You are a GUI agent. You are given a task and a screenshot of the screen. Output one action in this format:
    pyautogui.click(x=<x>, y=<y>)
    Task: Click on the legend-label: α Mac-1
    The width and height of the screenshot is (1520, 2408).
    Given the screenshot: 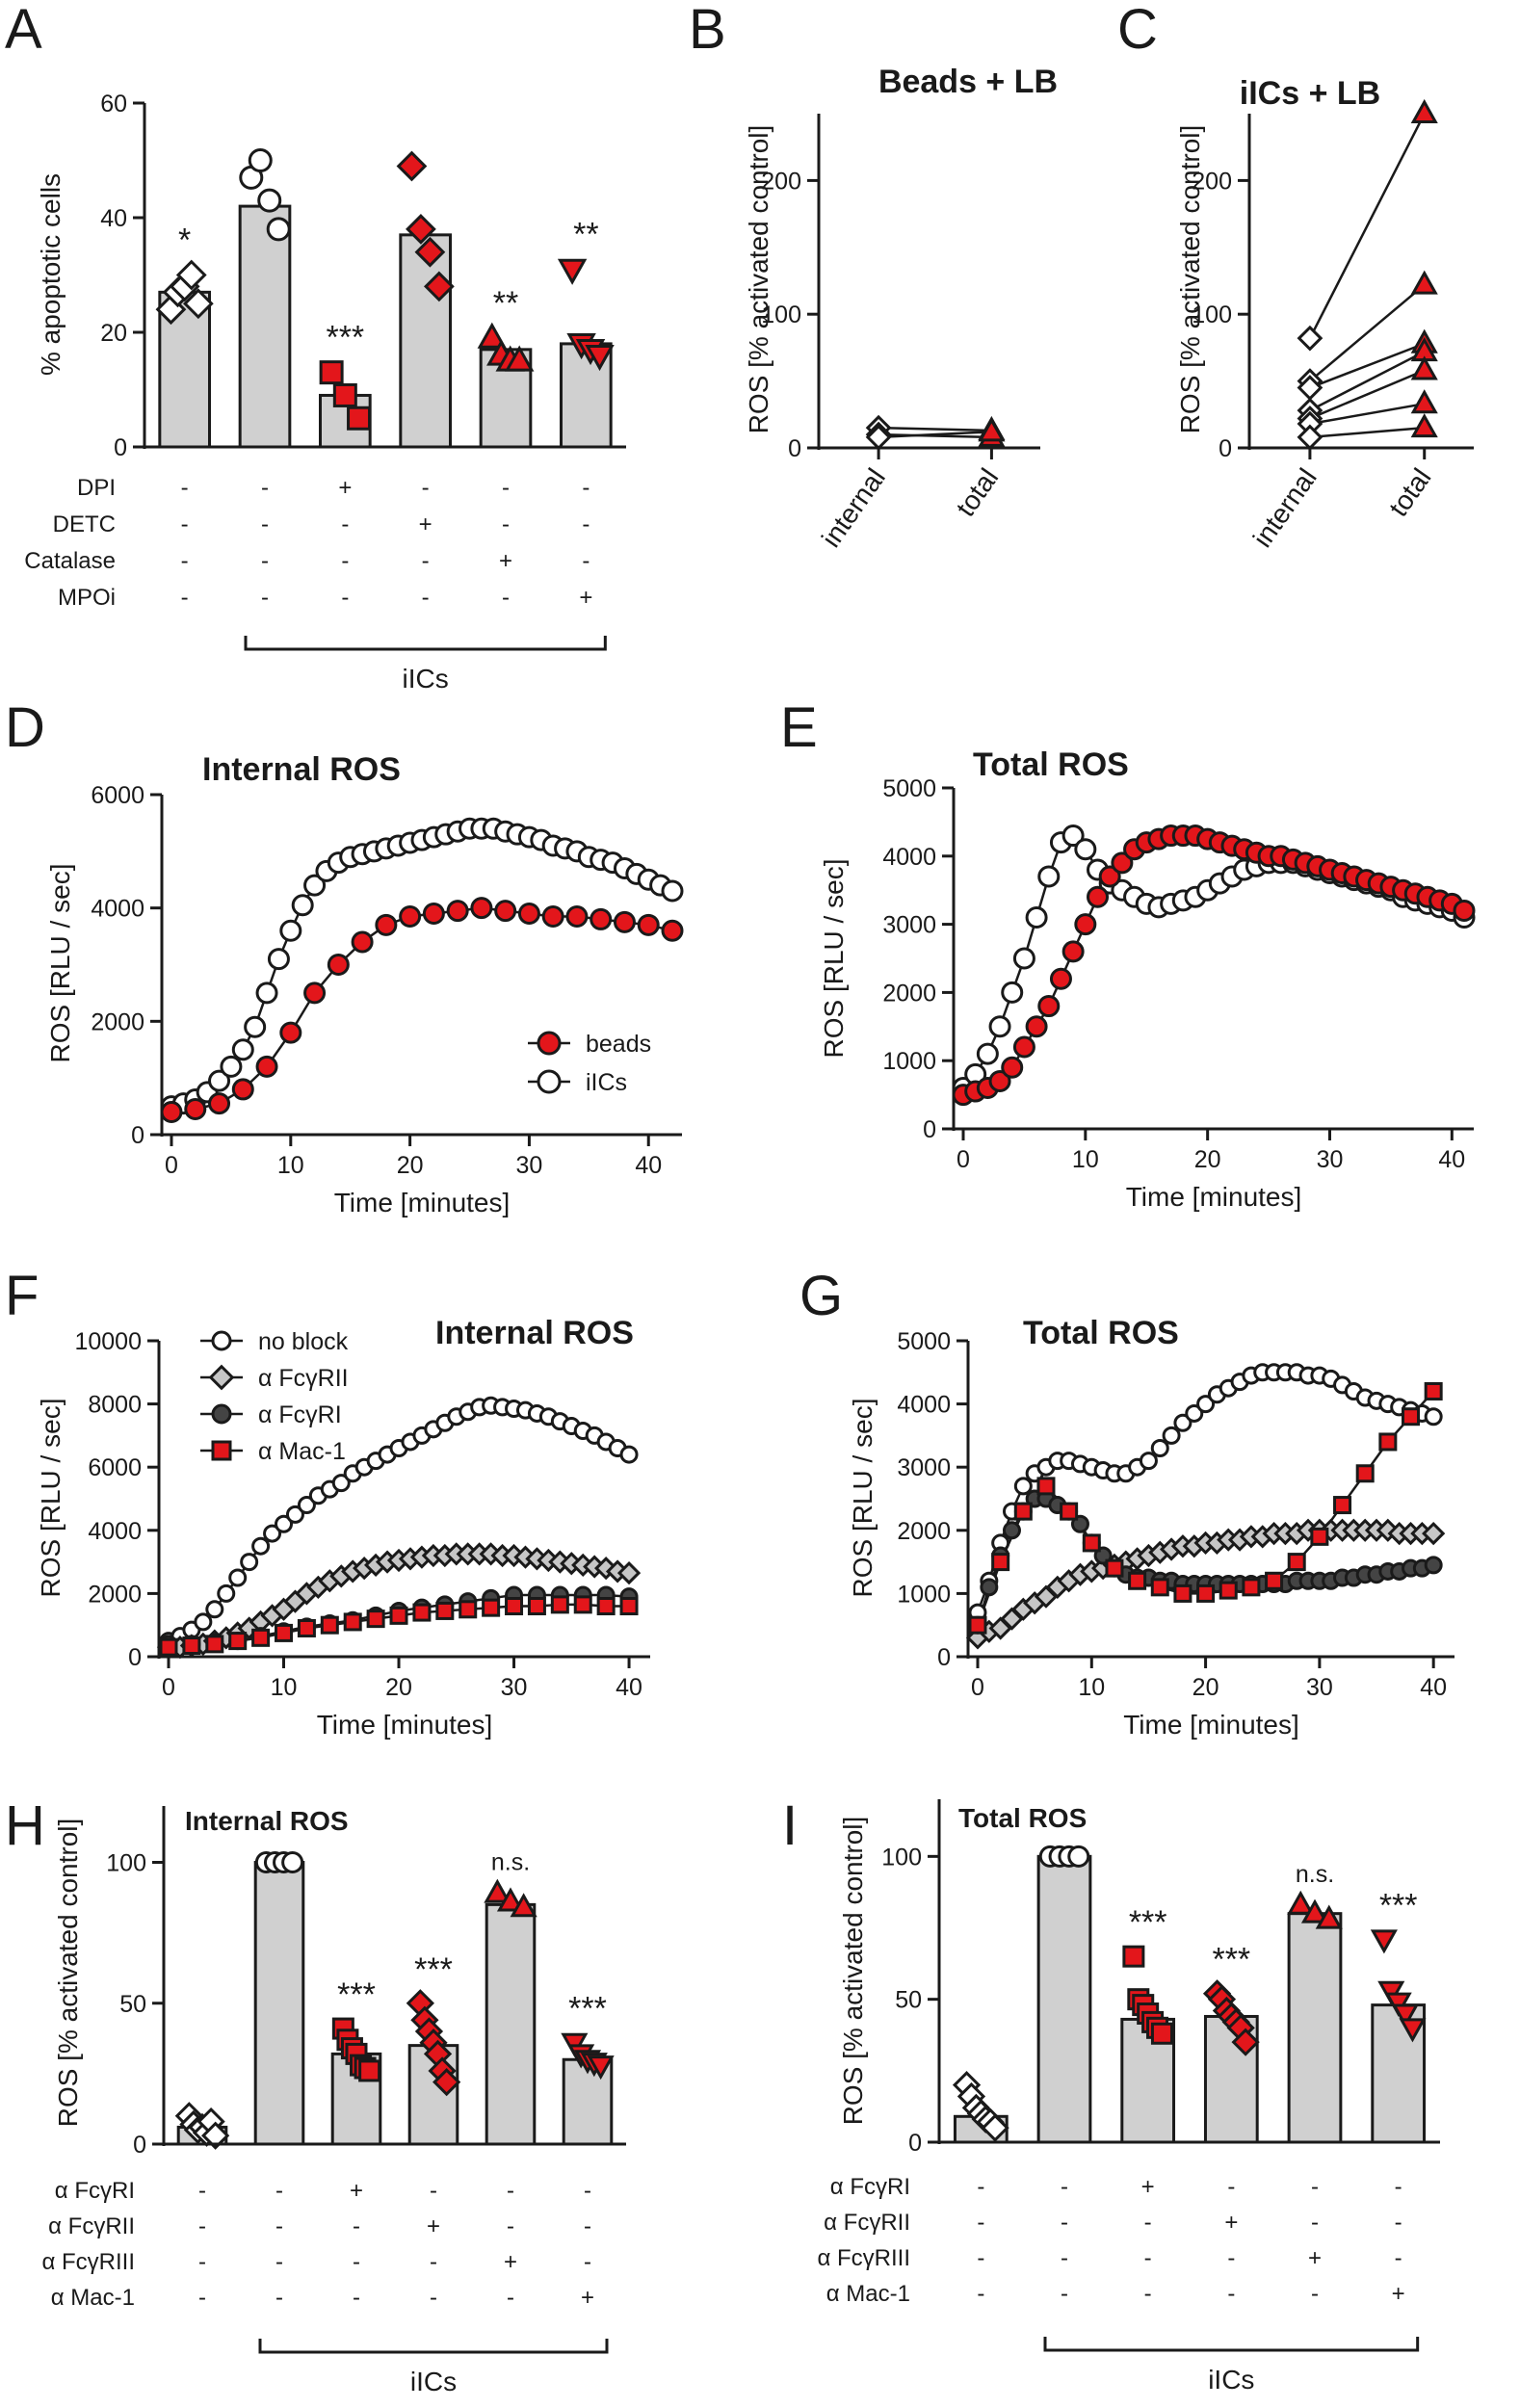 What is the action you would take?
    pyautogui.click(x=302, y=1451)
    